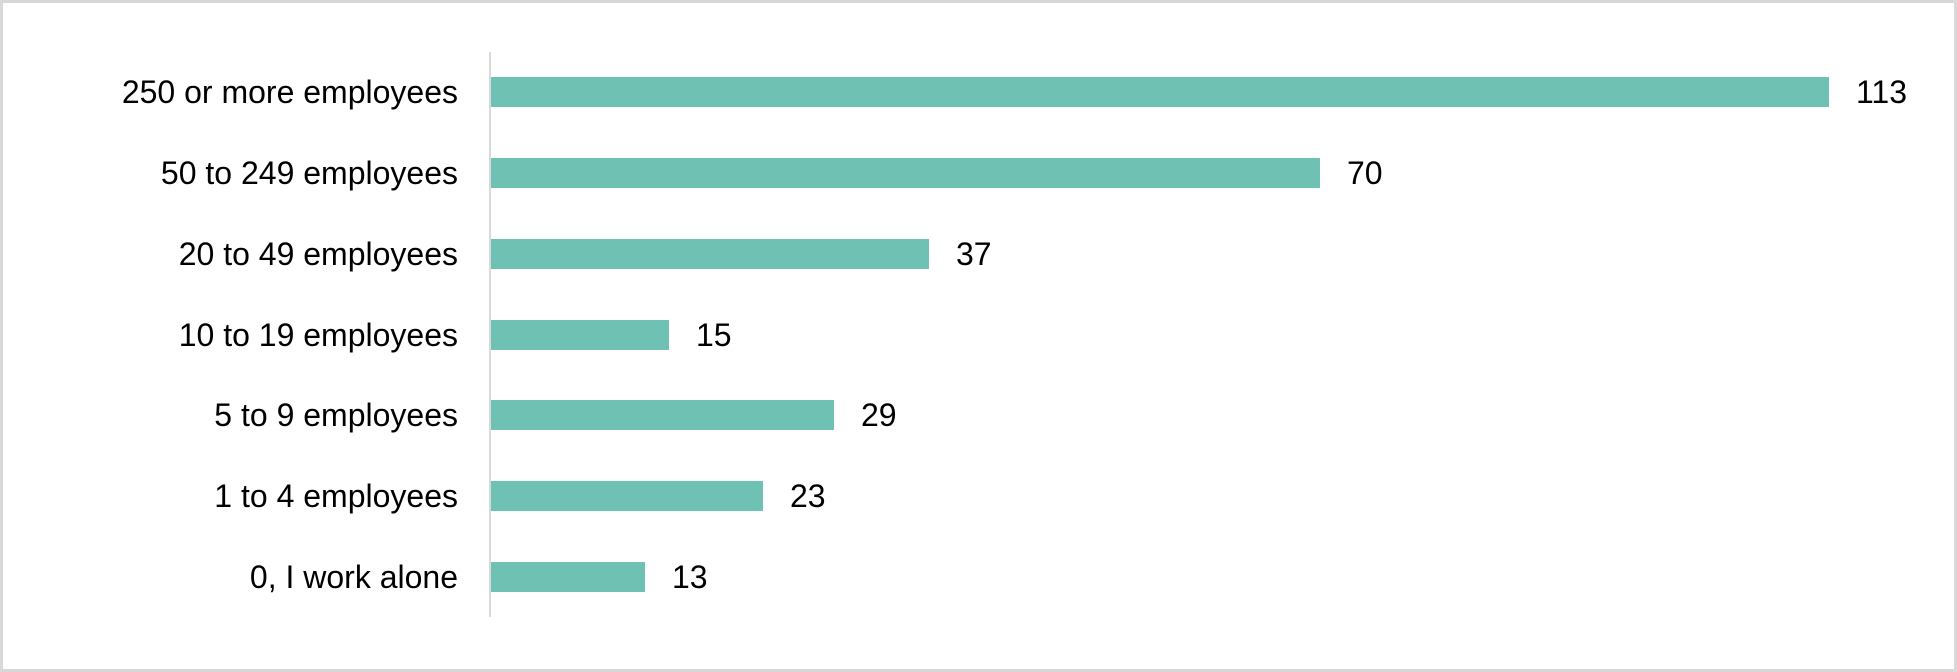 The width and height of the screenshot is (1957, 672). What do you see at coordinates (1882, 92) in the screenshot?
I see `value-label: 113` at bounding box center [1882, 92].